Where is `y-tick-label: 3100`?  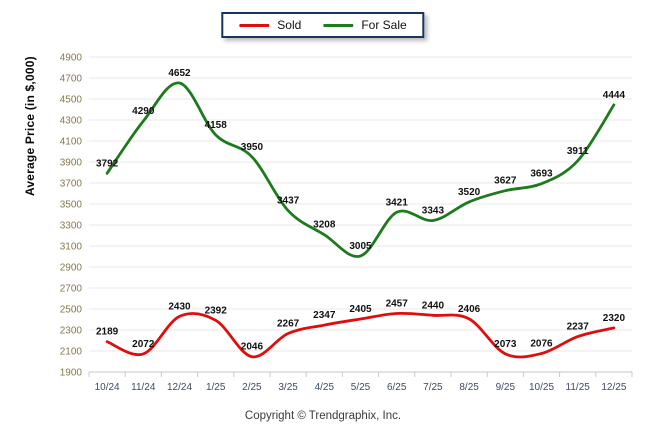
y-tick-label: 3100 is located at coordinates (71, 247).